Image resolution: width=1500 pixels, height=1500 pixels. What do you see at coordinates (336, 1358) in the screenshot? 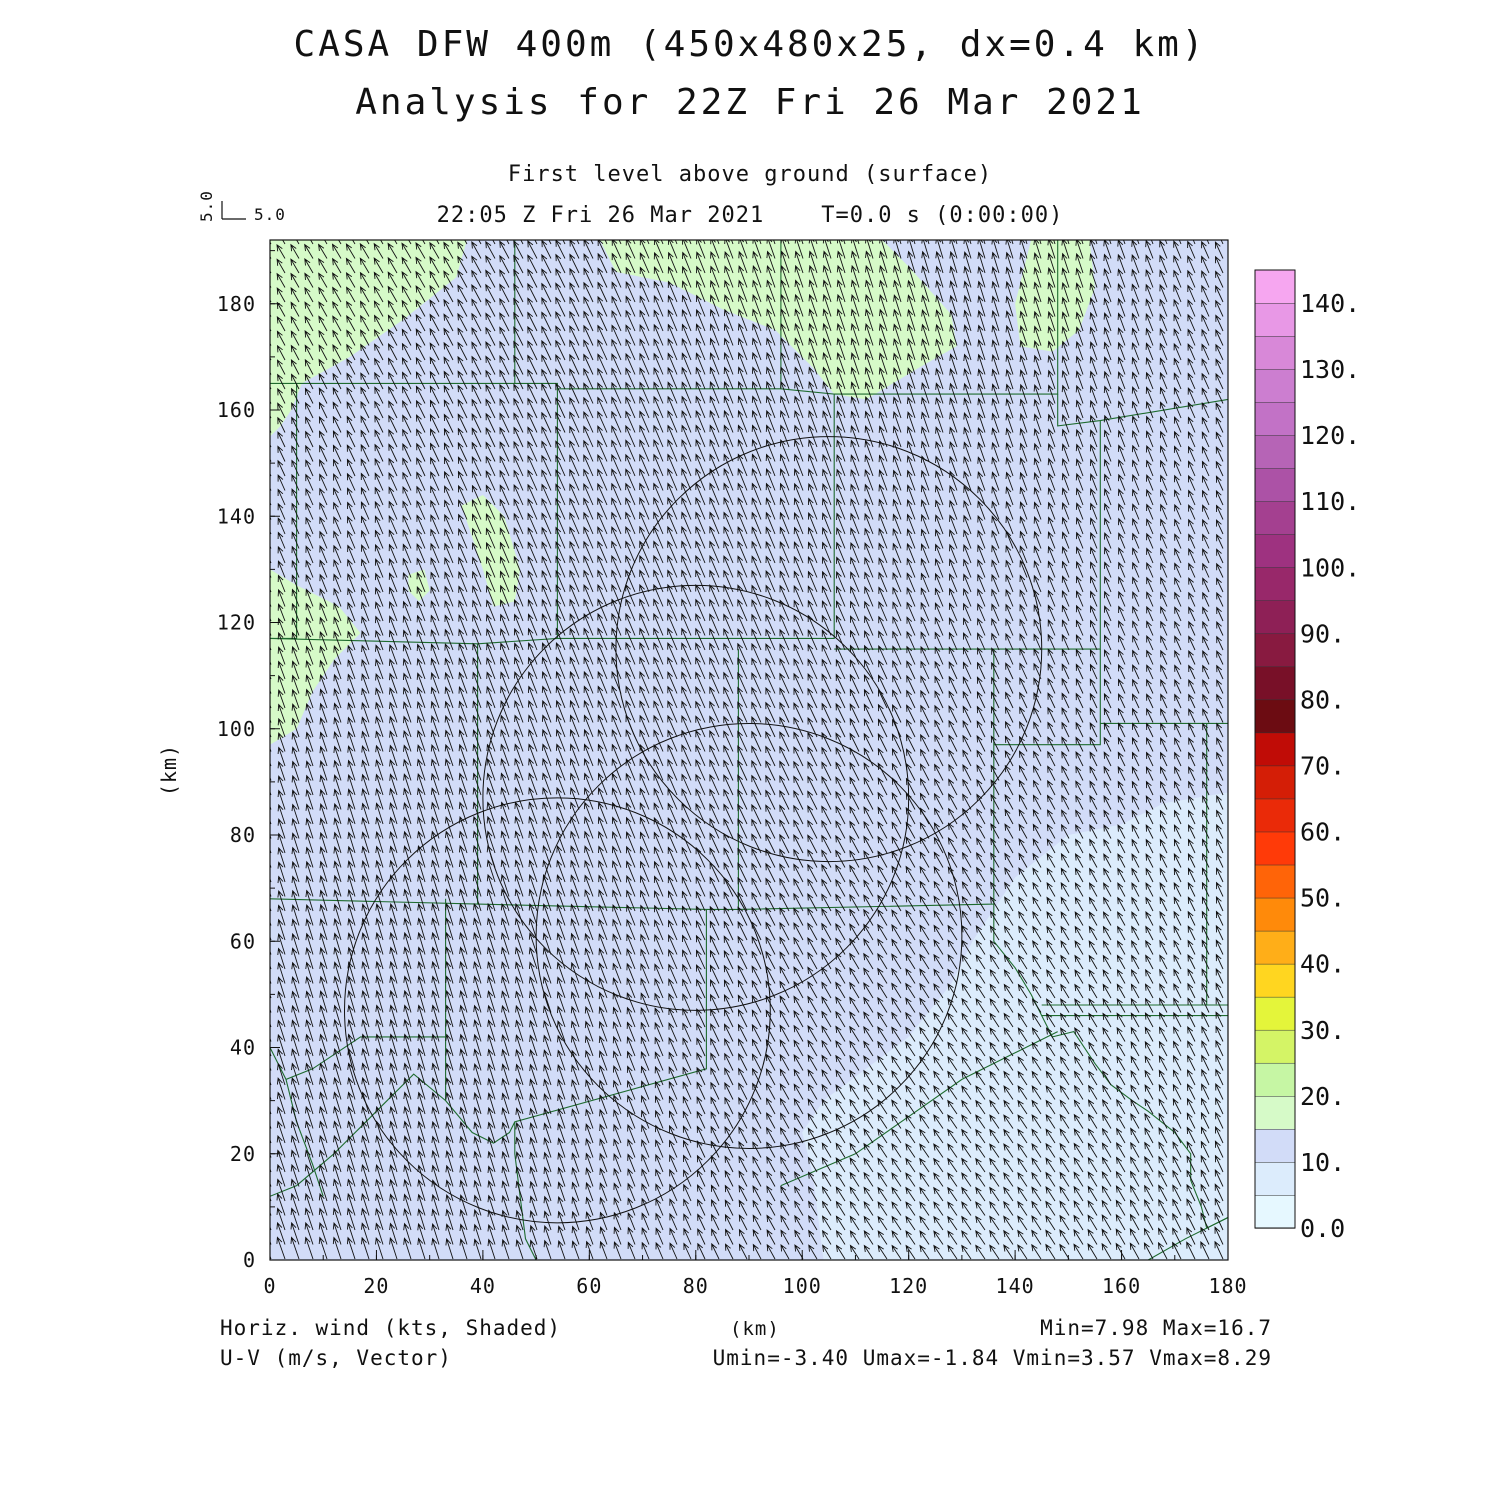
I see `vector-field-label: U-V (m/s, Vector)` at bounding box center [336, 1358].